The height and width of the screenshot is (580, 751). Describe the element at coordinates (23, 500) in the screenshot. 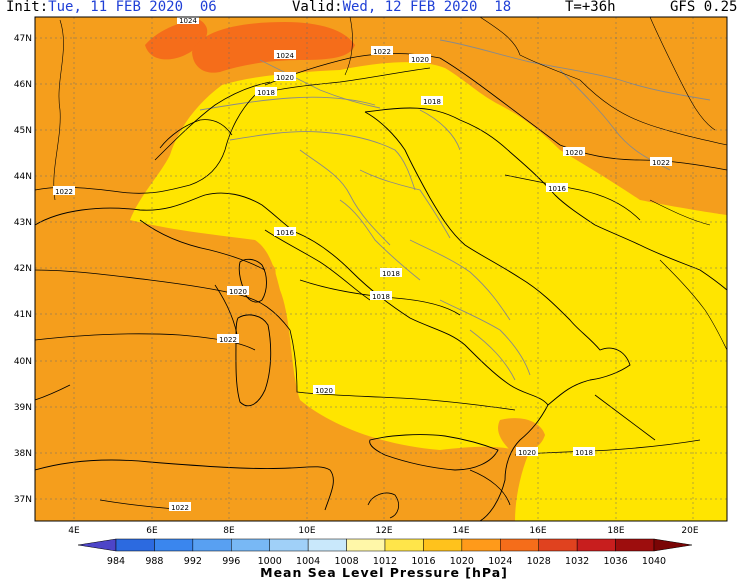

I see `lat-label: 37N` at that location.